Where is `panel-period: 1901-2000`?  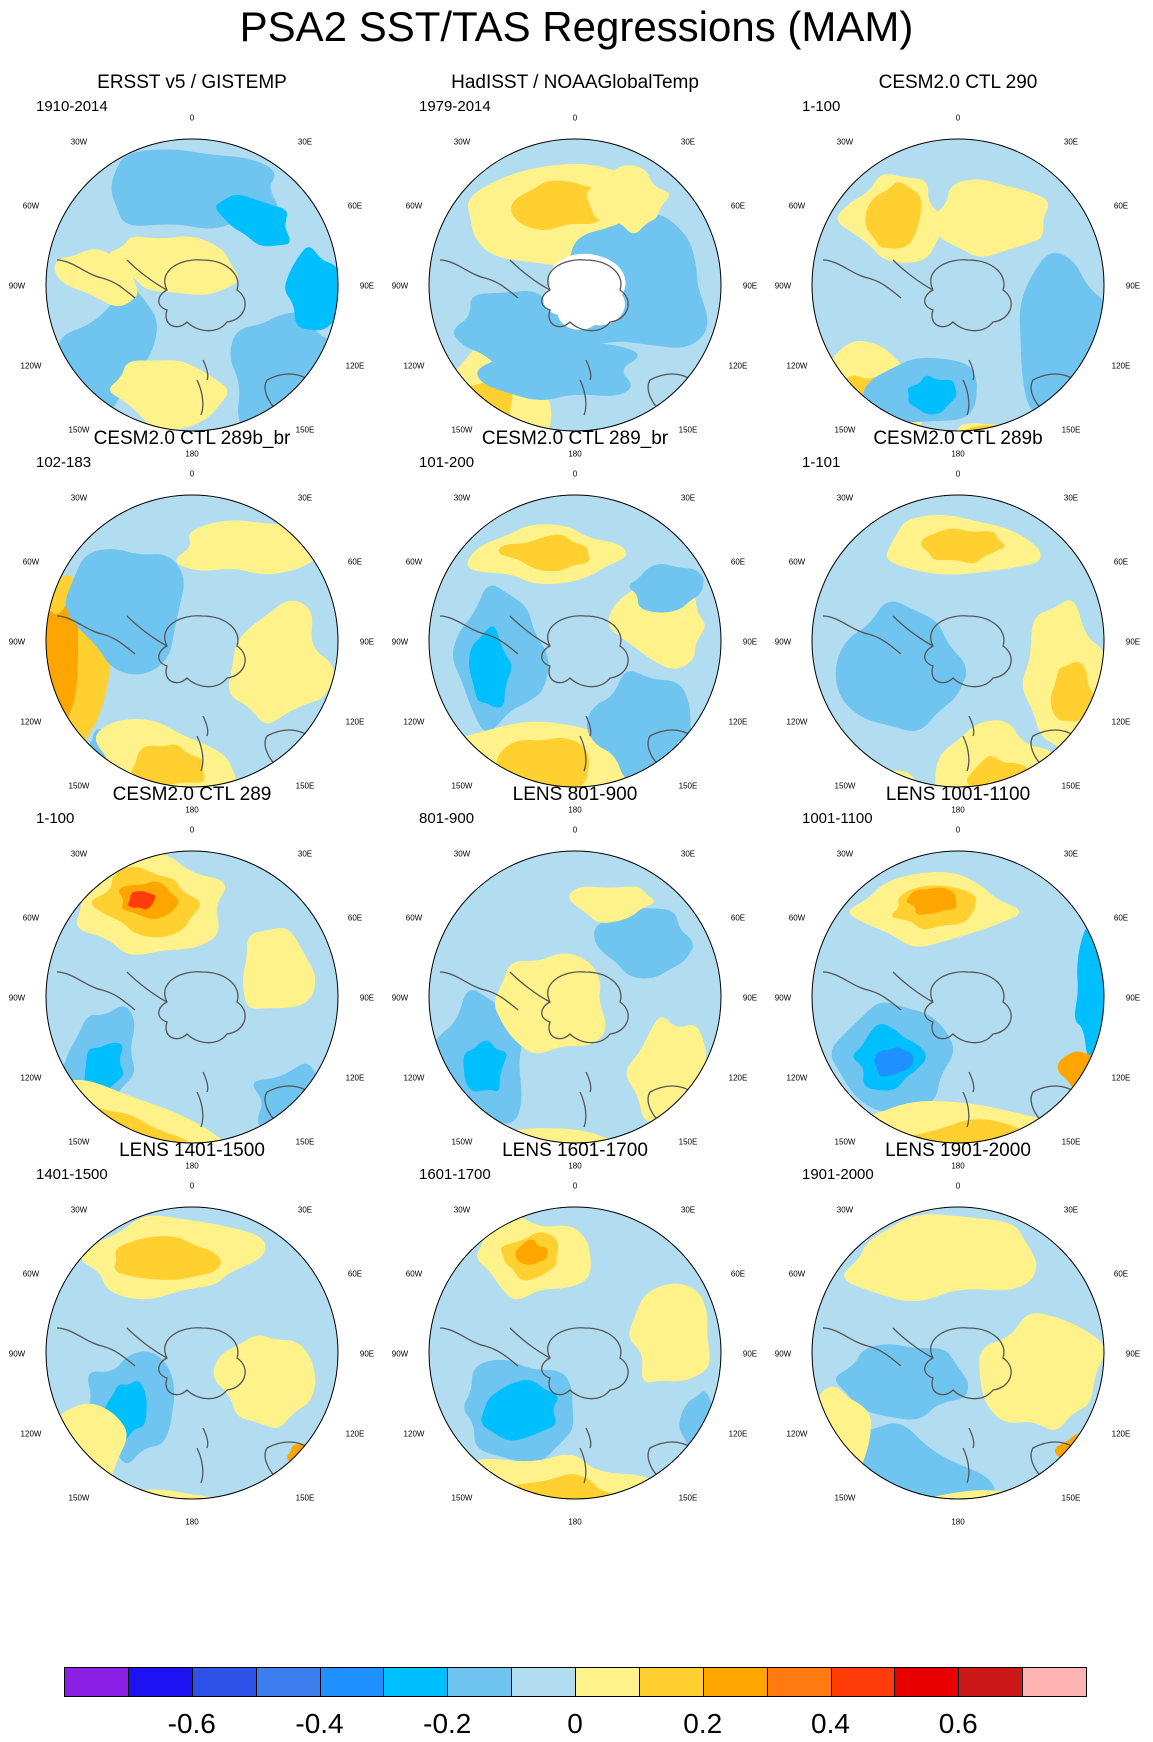 panel-period: 1901-2000 is located at coordinates (838, 1174).